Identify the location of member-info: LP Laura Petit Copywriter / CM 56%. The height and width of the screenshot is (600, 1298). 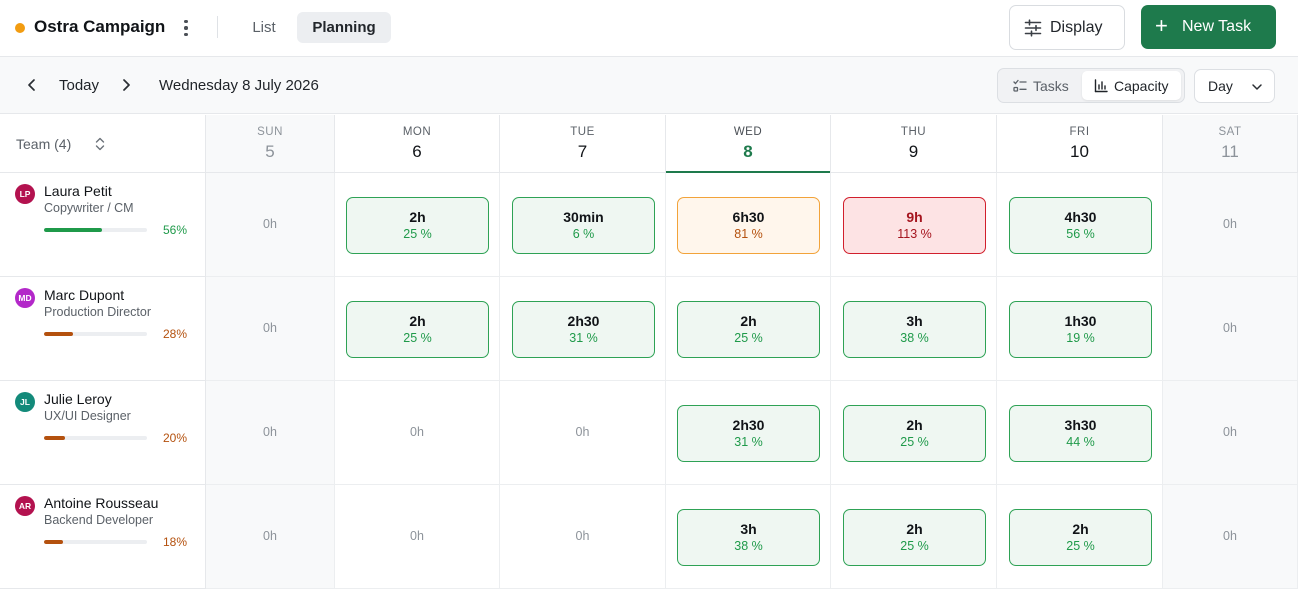
(103, 225).